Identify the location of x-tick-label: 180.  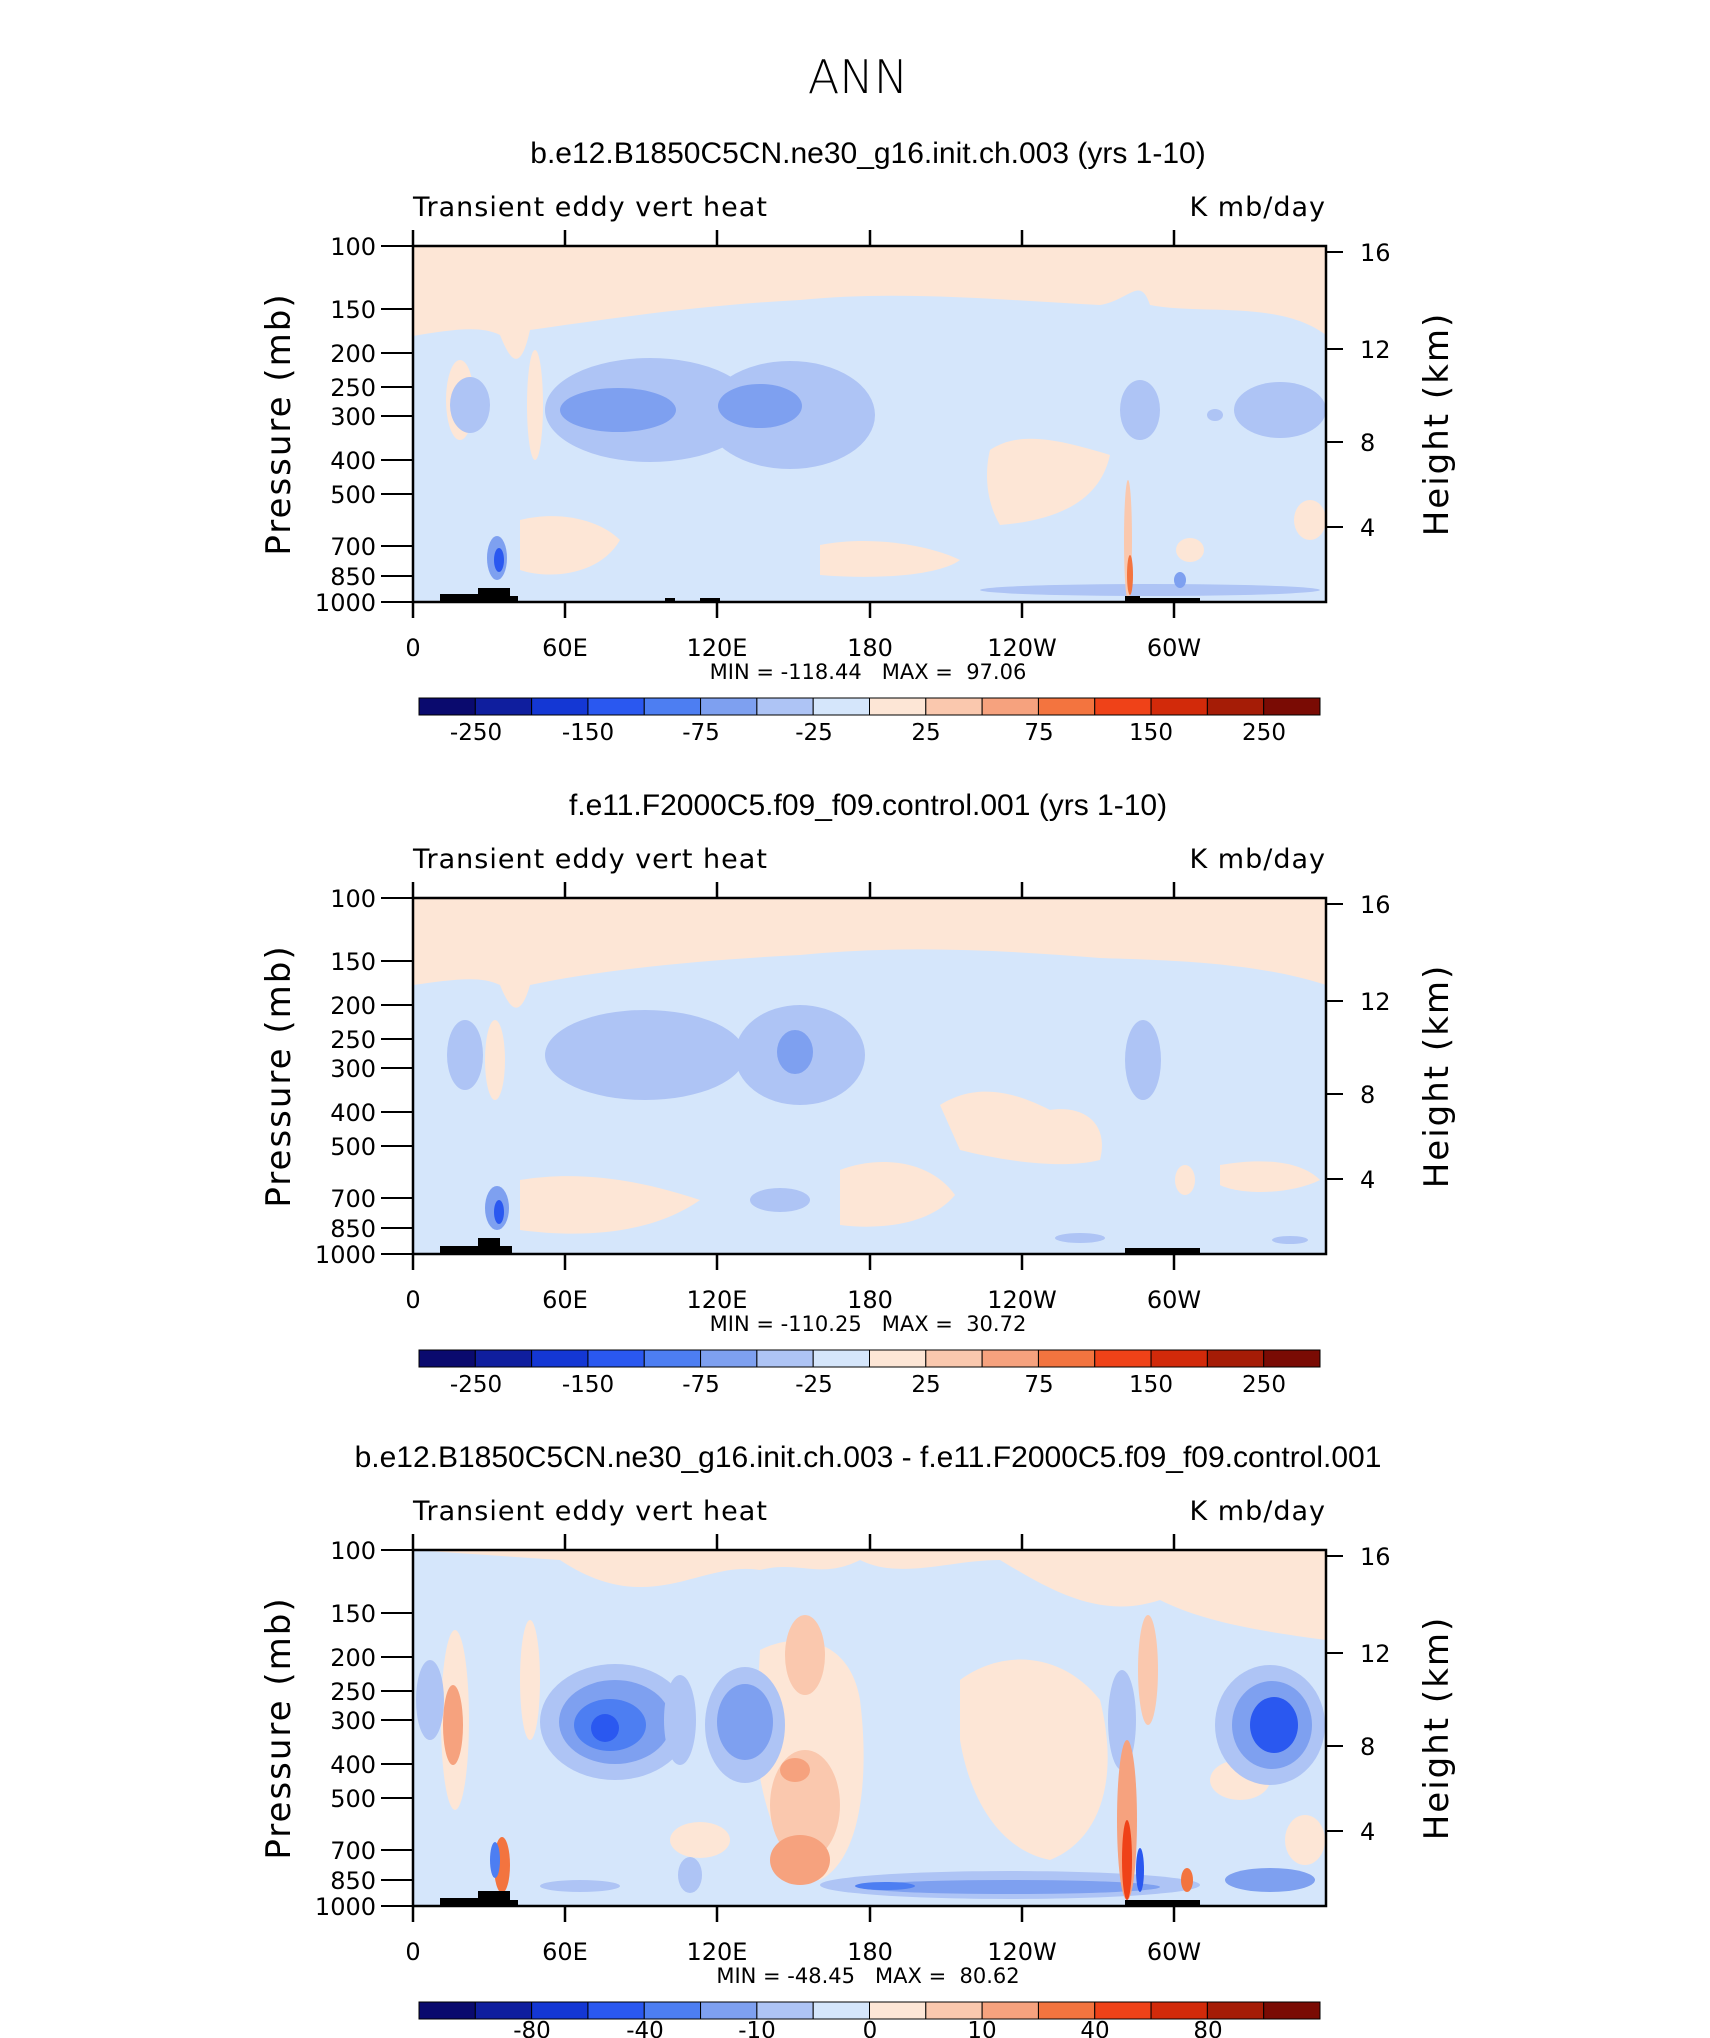
(870, 1952).